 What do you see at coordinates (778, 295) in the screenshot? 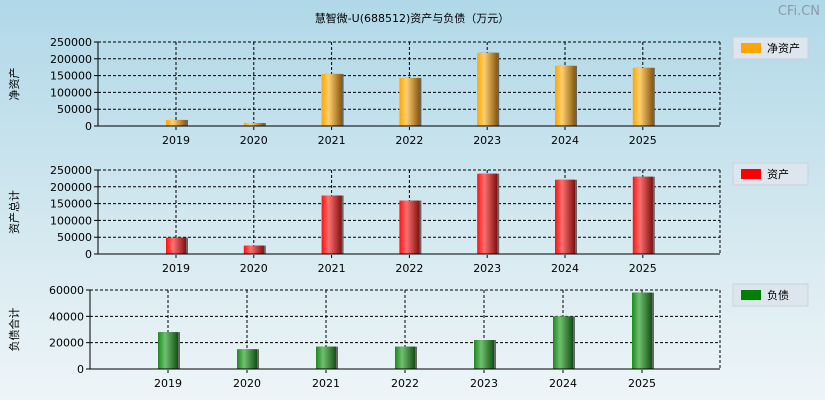
I see `legend-label: 负债` at bounding box center [778, 295].